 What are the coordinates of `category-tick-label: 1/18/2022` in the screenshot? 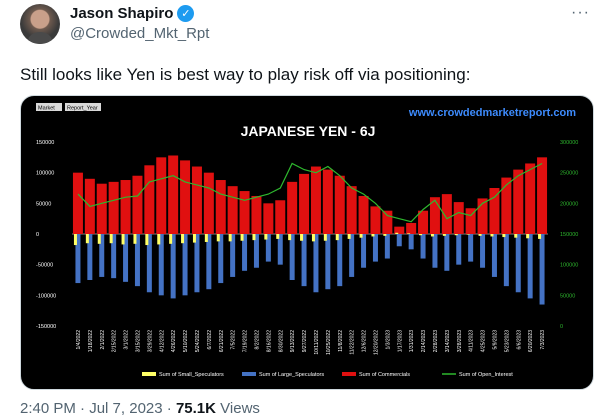 It's located at (91, 341).